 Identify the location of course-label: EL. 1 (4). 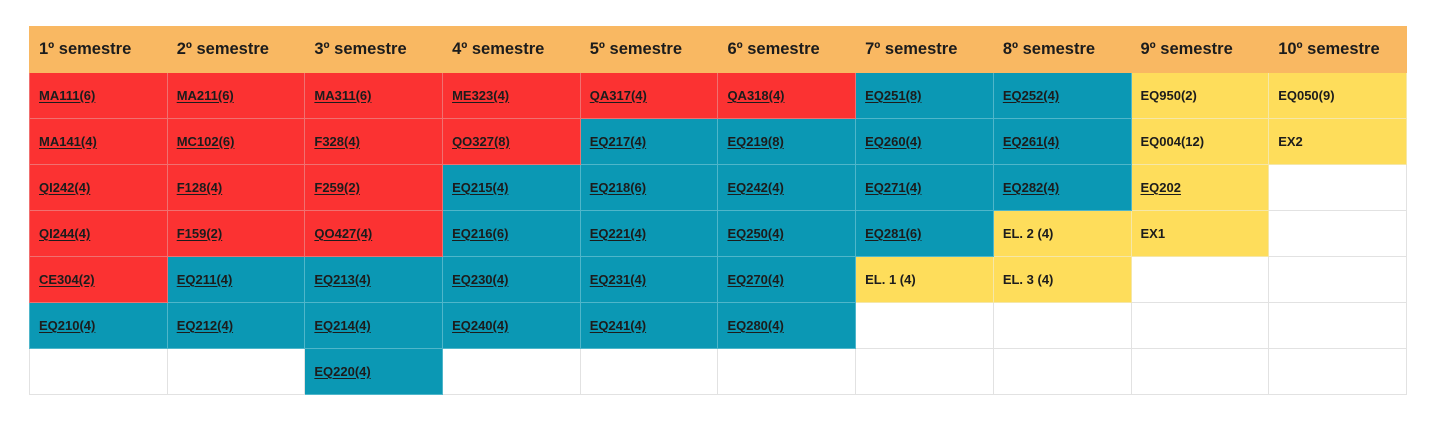
(890, 279).